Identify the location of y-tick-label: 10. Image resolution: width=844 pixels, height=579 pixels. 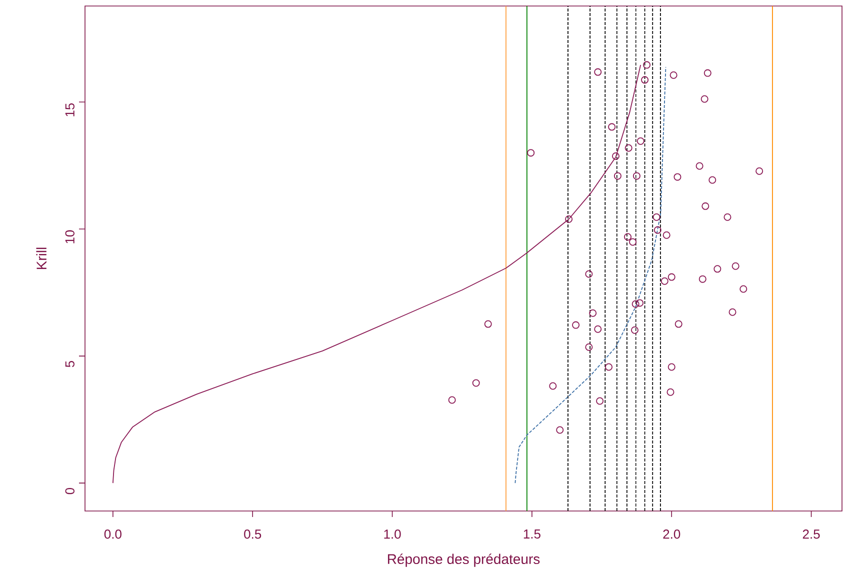
(69, 237).